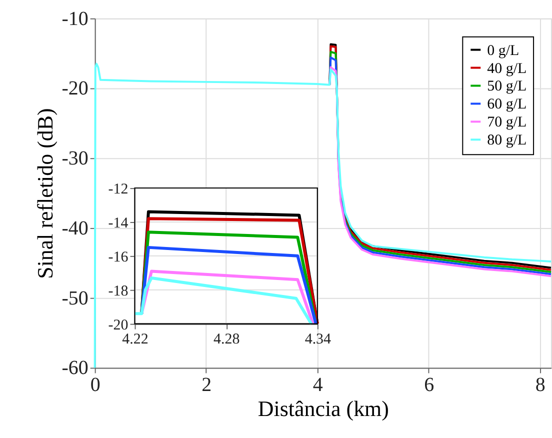 This screenshot has width=552, height=438. What do you see at coordinates (45, 193) in the screenshot?
I see `y-axis-title: Sinal refletido (dB)` at bounding box center [45, 193].